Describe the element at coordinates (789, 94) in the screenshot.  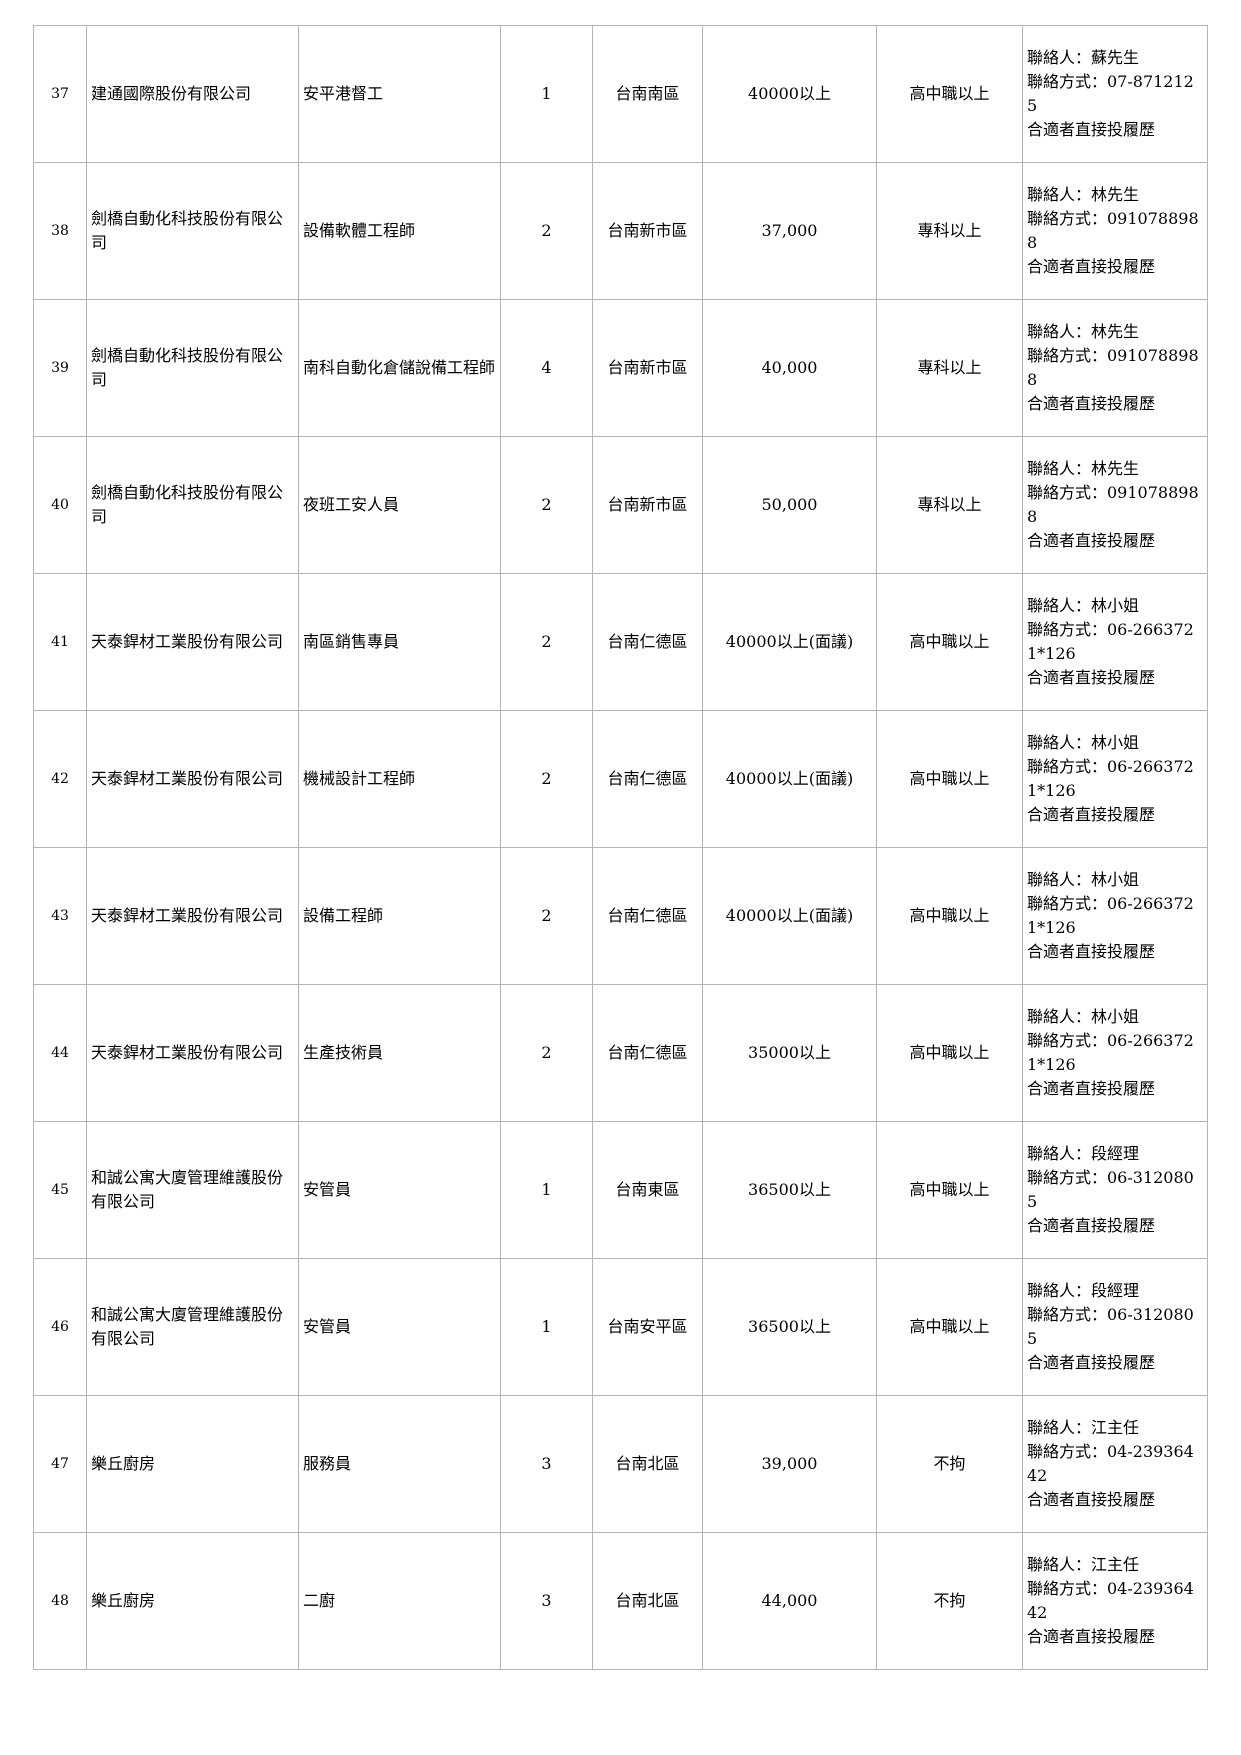
I see `salary: 40000以上` at that location.